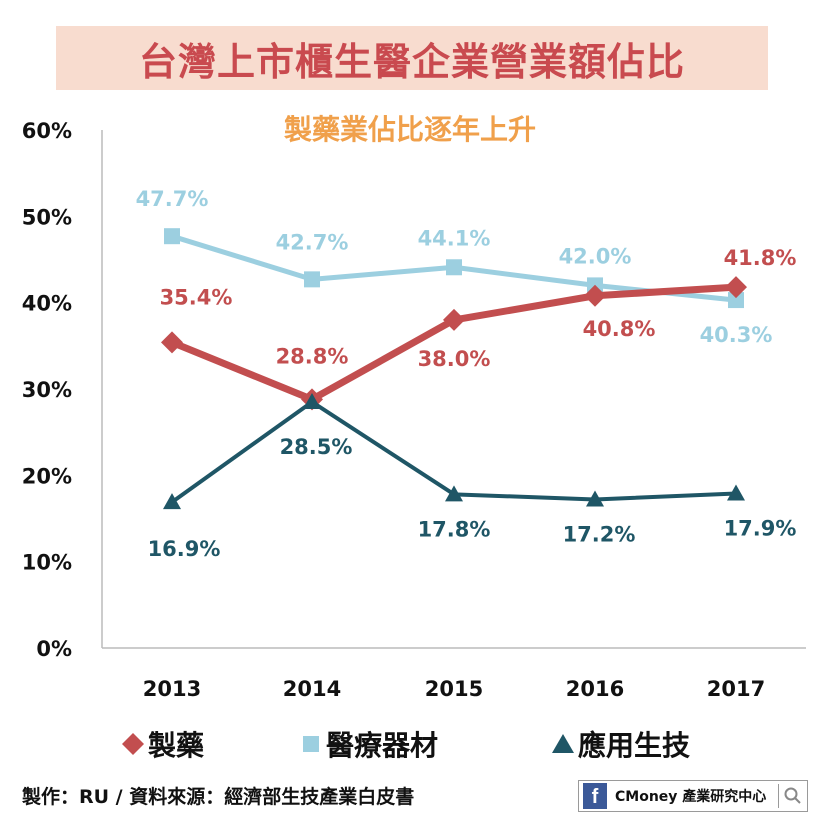 This screenshot has height=820, width=820. What do you see at coordinates (311, 744) in the screenshot?
I see `square-icon` at bounding box center [311, 744].